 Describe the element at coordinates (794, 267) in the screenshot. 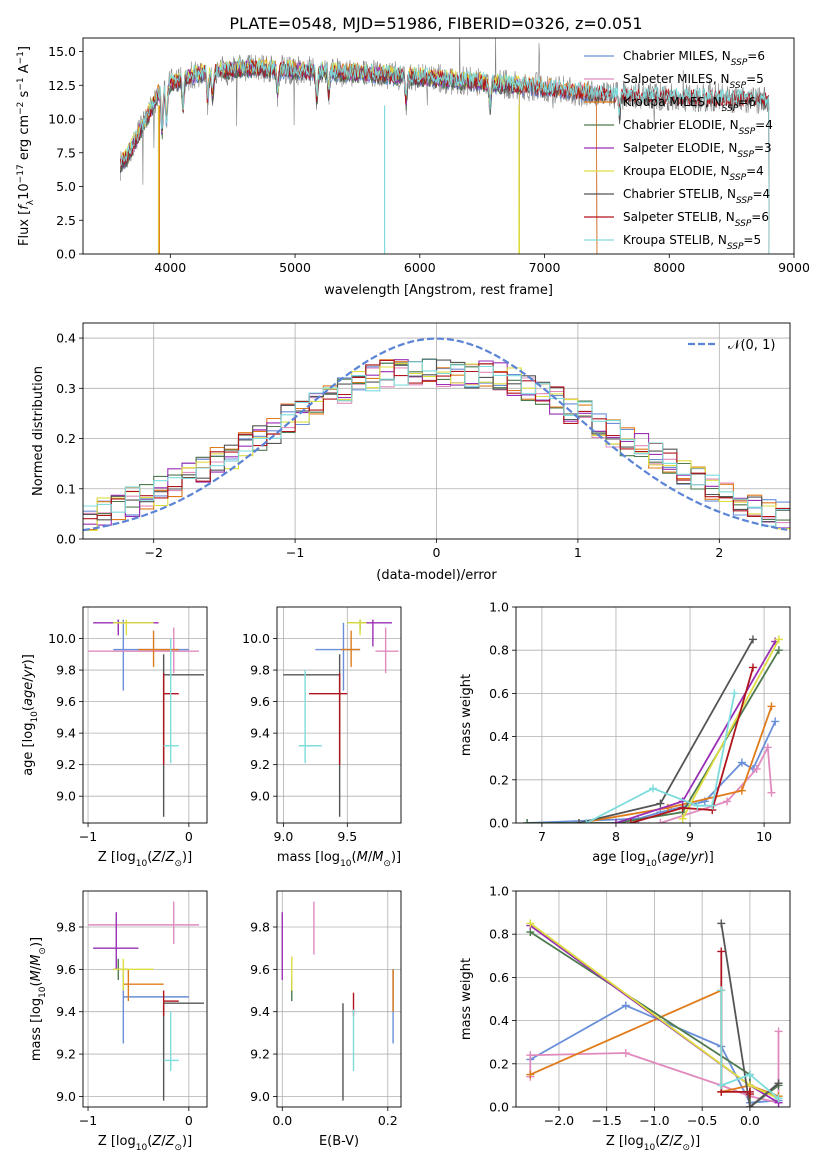

I see `x-tick-label: 9000` at that location.